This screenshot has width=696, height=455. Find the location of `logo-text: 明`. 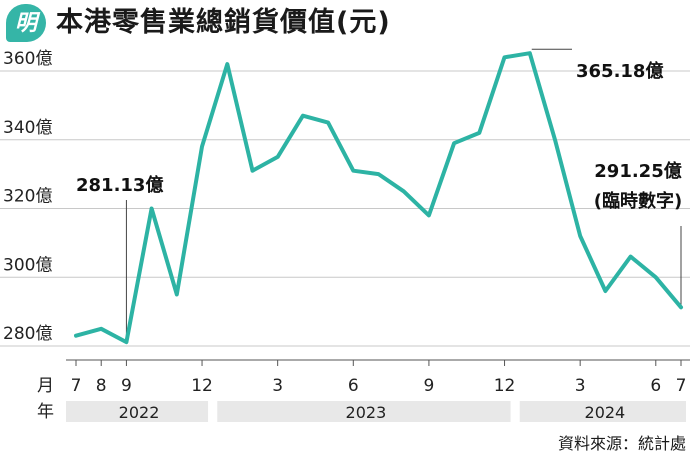

logo-text: 明 is located at coordinates (25, 23).